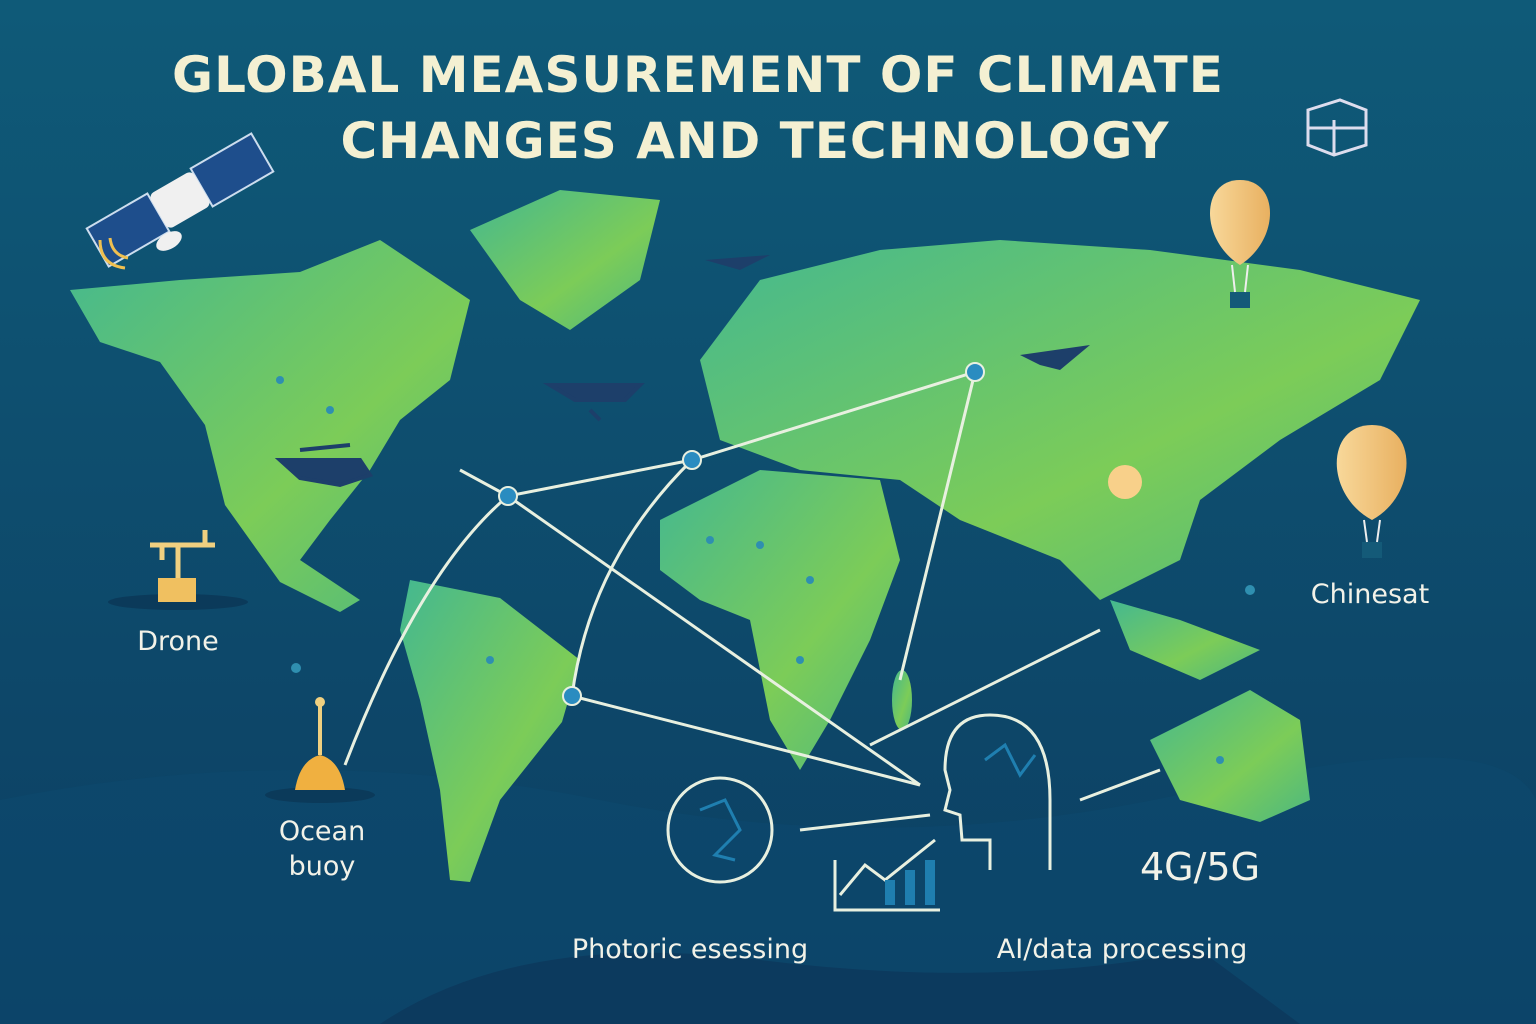 This screenshot has height=1024, width=1536. What do you see at coordinates (1122, 949) in the screenshot?
I see `label: AI/data processing` at bounding box center [1122, 949].